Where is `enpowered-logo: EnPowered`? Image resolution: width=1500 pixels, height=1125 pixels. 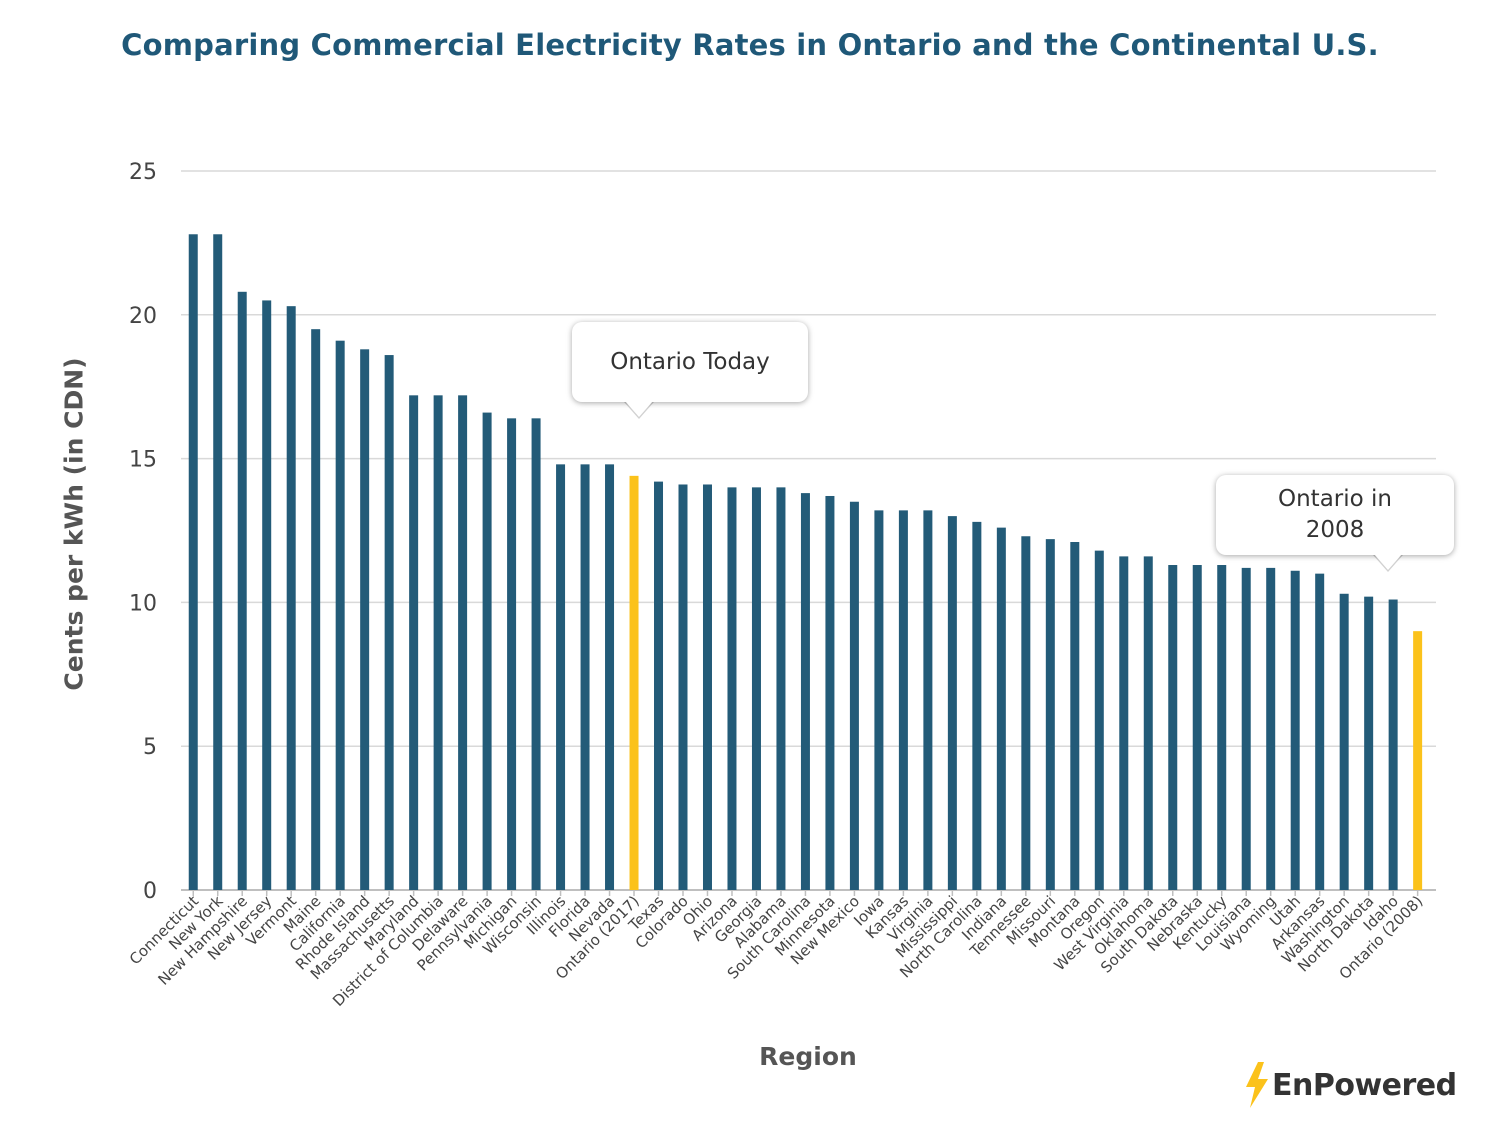 enpowered-logo: EnPowered is located at coordinates (1350, 1085).